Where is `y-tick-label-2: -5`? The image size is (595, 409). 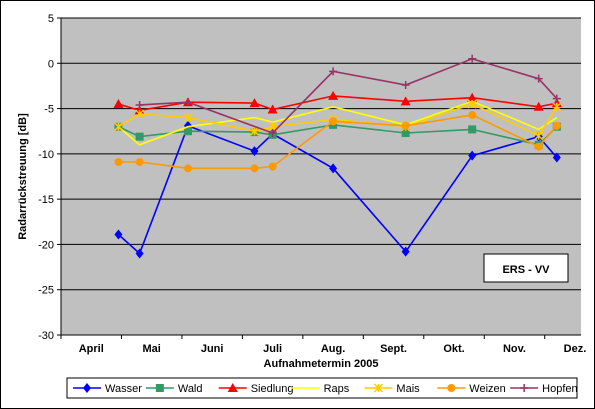 y-tick-label-2: -5 is located at coordinates (49, 110).